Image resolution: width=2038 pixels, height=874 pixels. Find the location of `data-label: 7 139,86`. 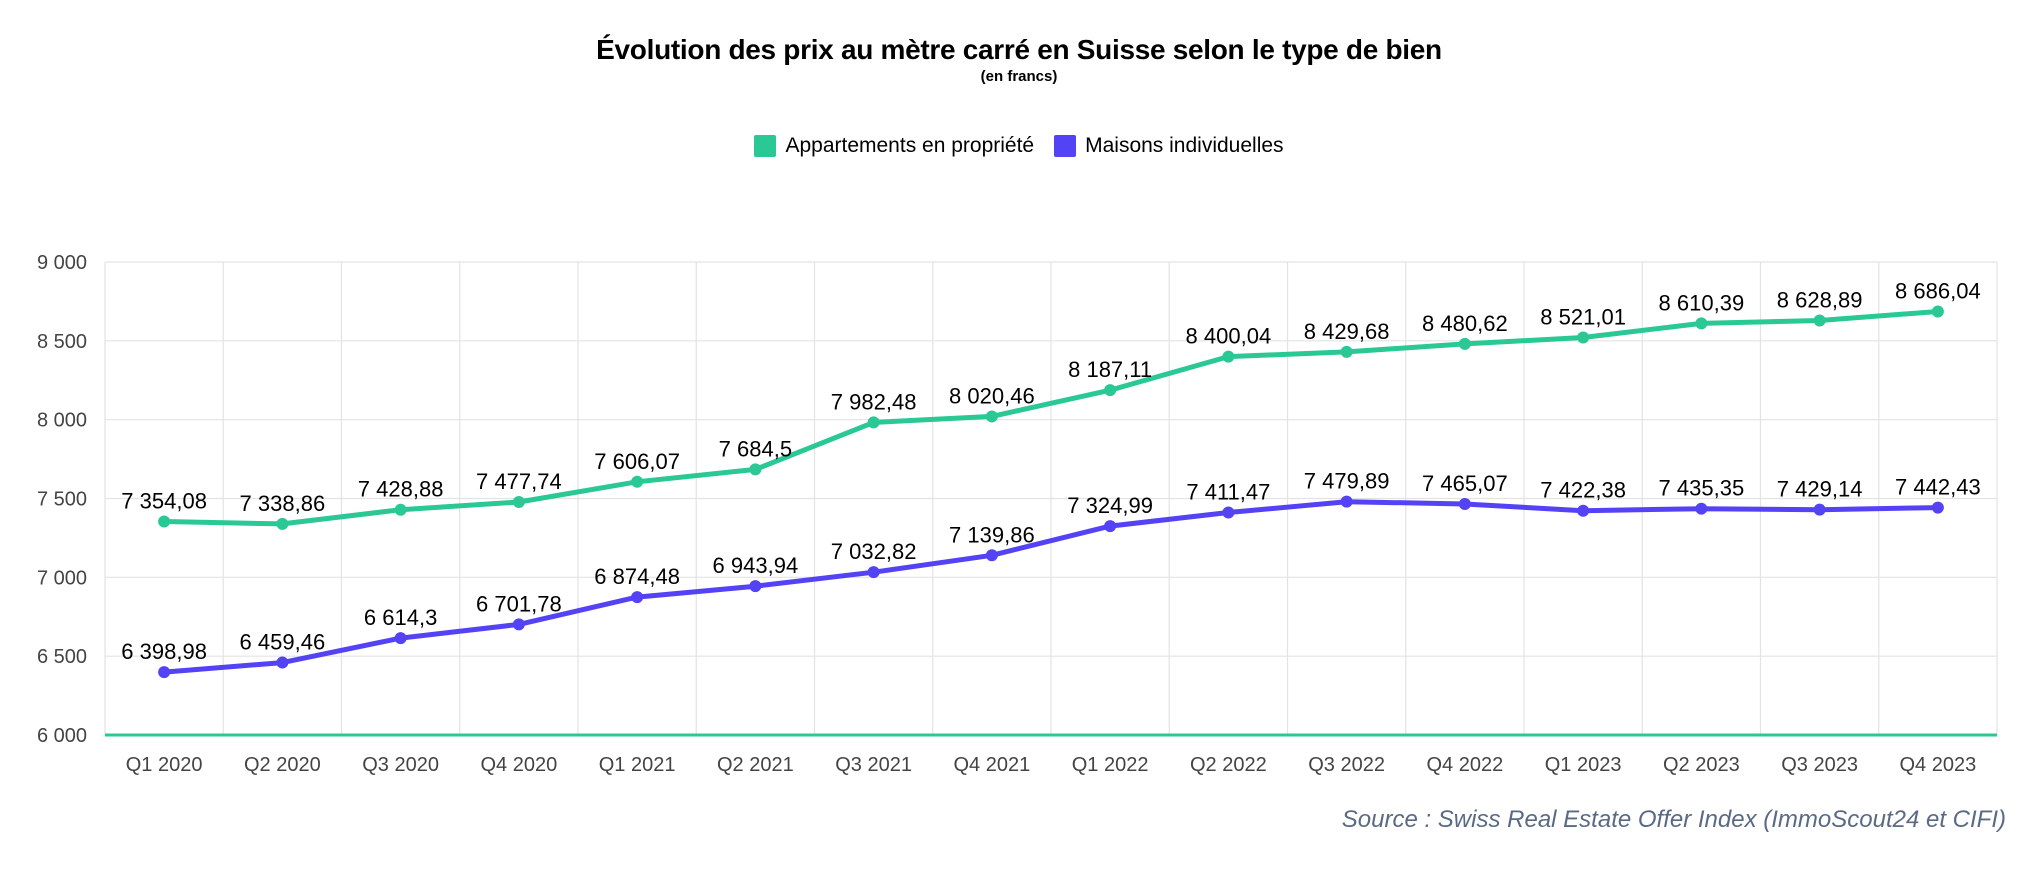

data-label: 7 139,86 is located at coordinates (992, 534).